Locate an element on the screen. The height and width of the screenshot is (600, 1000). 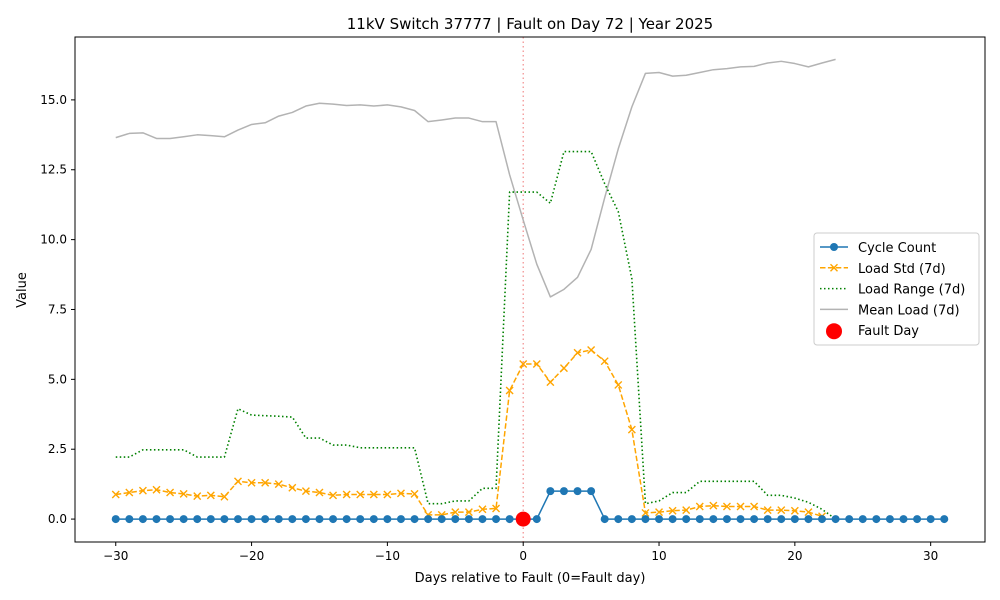
legend-label: Mean Load (7d) is located at coordinates (909, 310).